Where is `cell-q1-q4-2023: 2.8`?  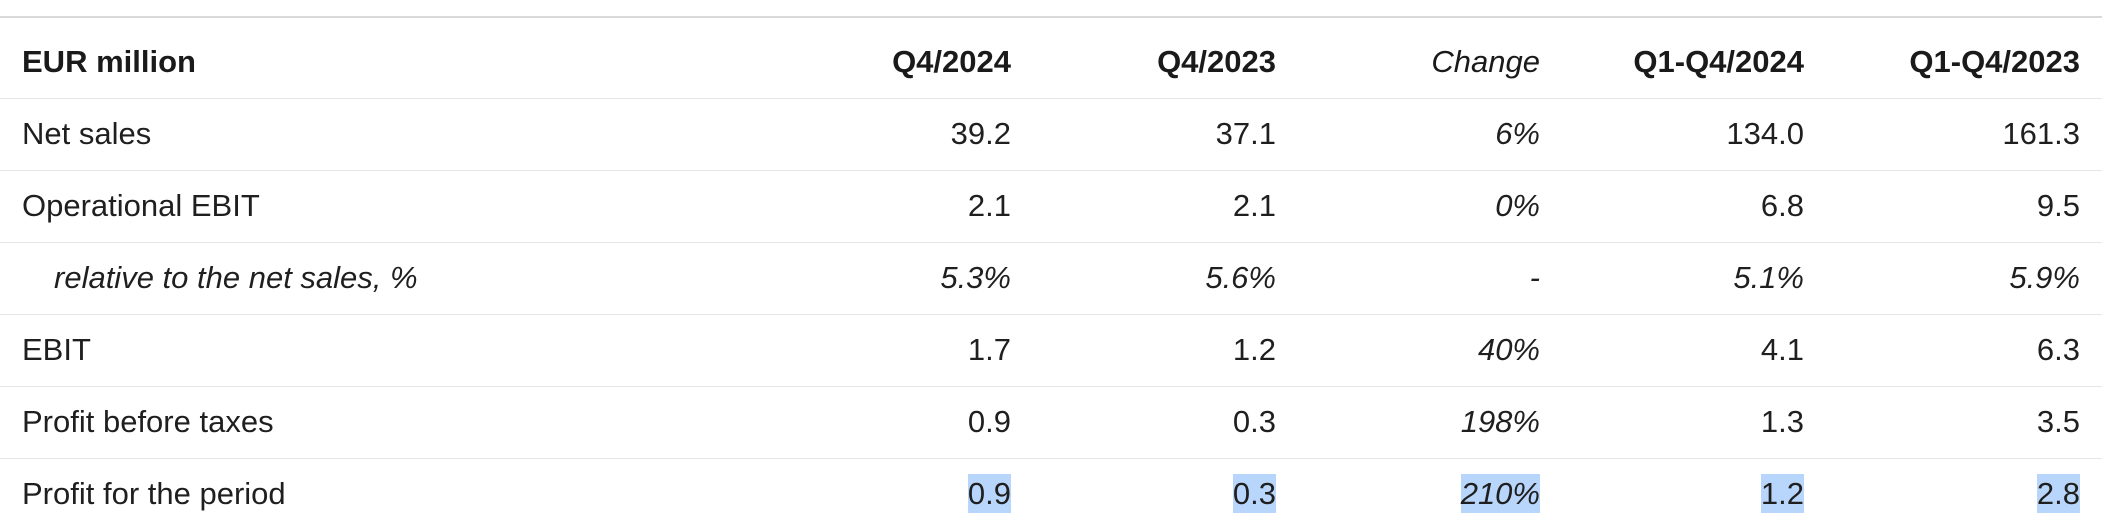 cell-q1-q4-2023: 2.8 is located at coordinates (1964, 494).